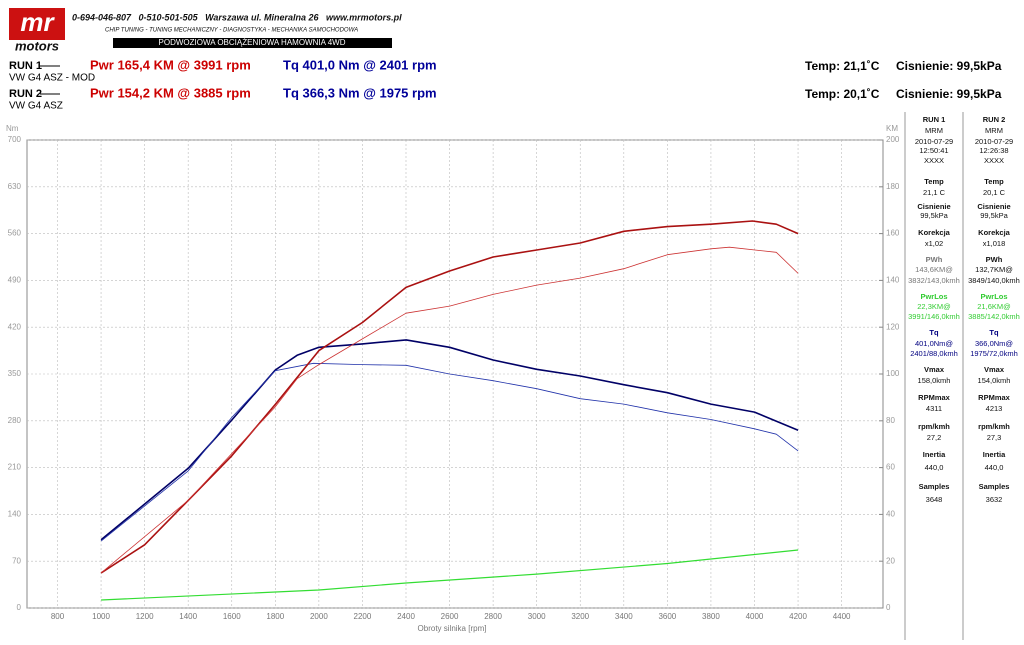  Describe the element at coordinates (360, 92) in the screenshot. I see `torque-peak: Tq 366,3 Nm @ 1975 rpm` at that location.